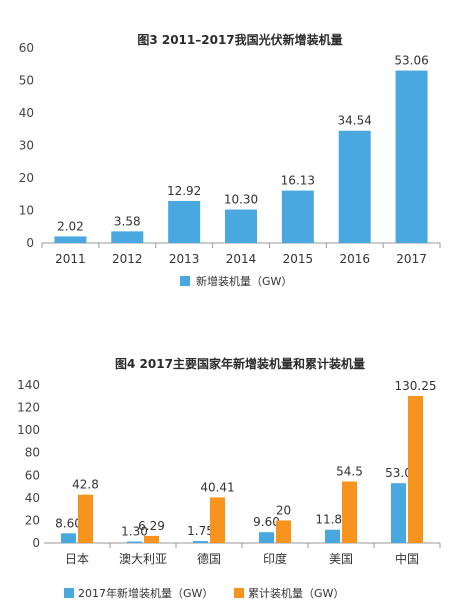 The width and height of the screenshot is (466, 608). I want to click on y-tick-label: 100, so click(28, 430).